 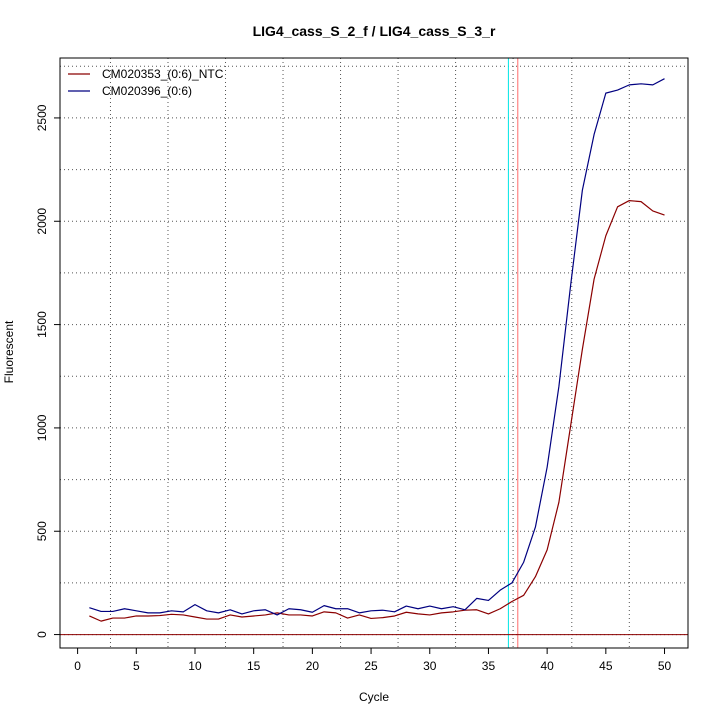 What do you see at coordinates (195, 666) in the screenshot?
I see `x-tick-label: 10` at bounding box center [195, 666].